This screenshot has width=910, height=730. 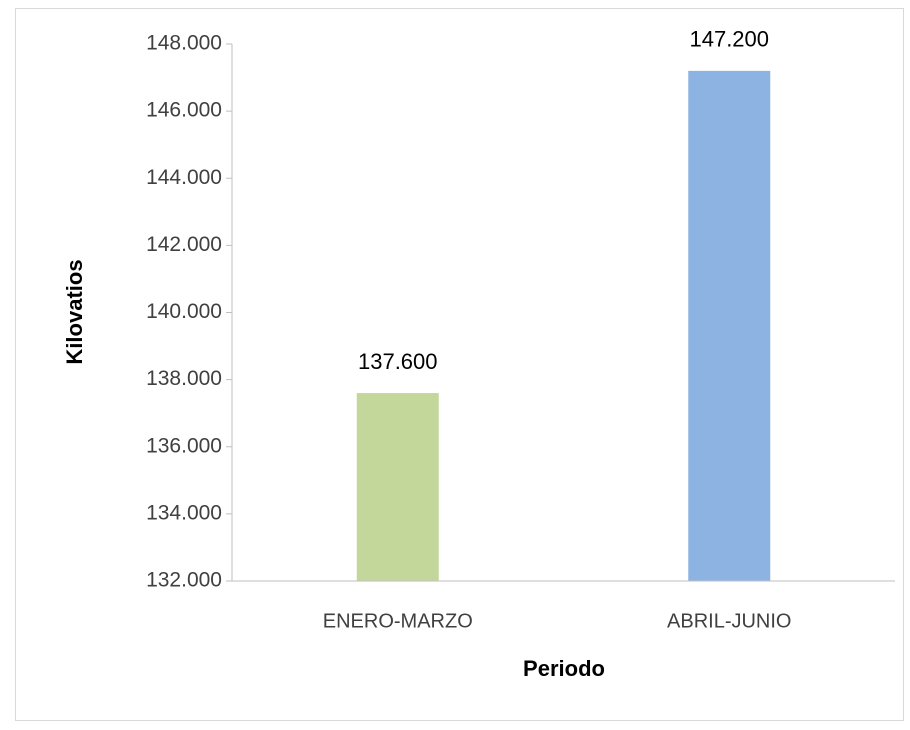 I want to click on x-tick-label: ENERO-MARZO, so click(x=398, y=621).